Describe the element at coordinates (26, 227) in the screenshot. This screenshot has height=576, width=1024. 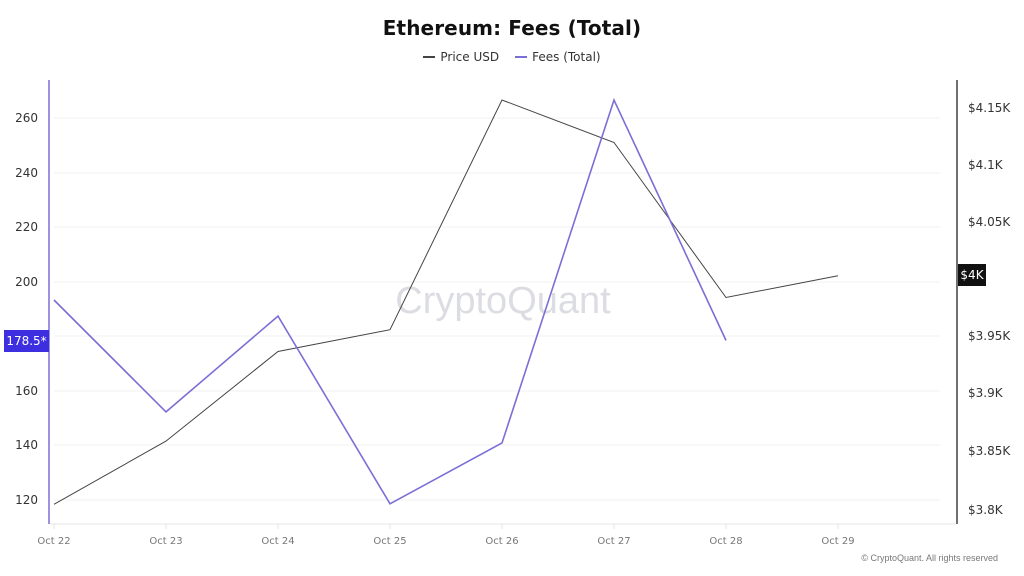
I see `left-tick: 220` at that location.